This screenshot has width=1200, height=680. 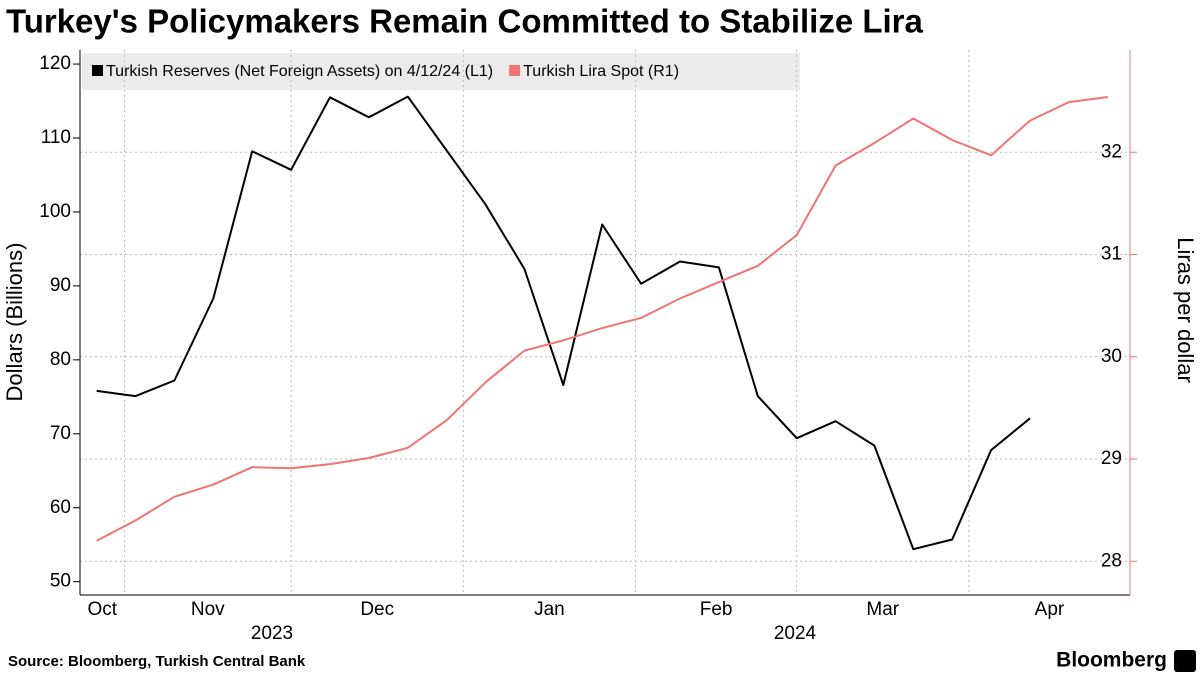 I want to click on y-tick-label: 50, so click(x=60, y=581).